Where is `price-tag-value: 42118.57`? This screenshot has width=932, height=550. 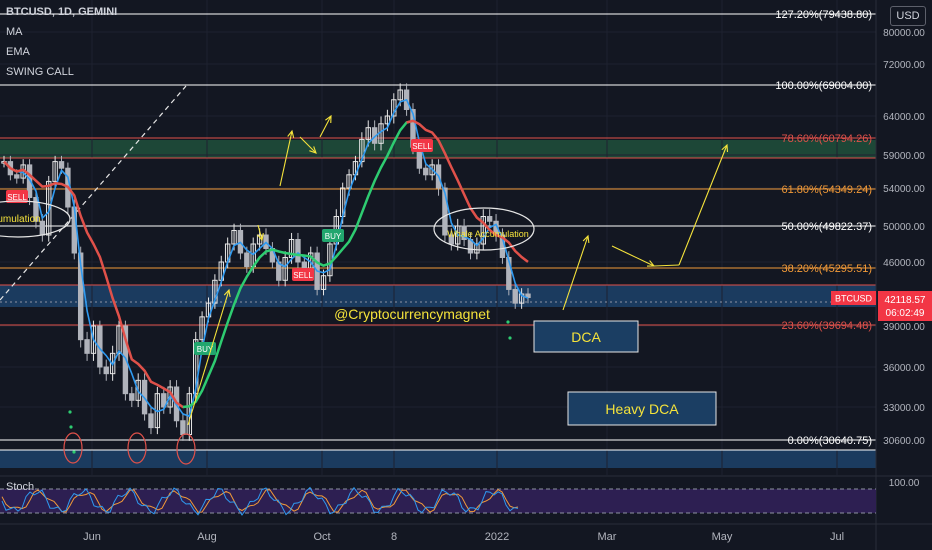
price-tag-value: 42118.57 is located at coordinates (905, 300).